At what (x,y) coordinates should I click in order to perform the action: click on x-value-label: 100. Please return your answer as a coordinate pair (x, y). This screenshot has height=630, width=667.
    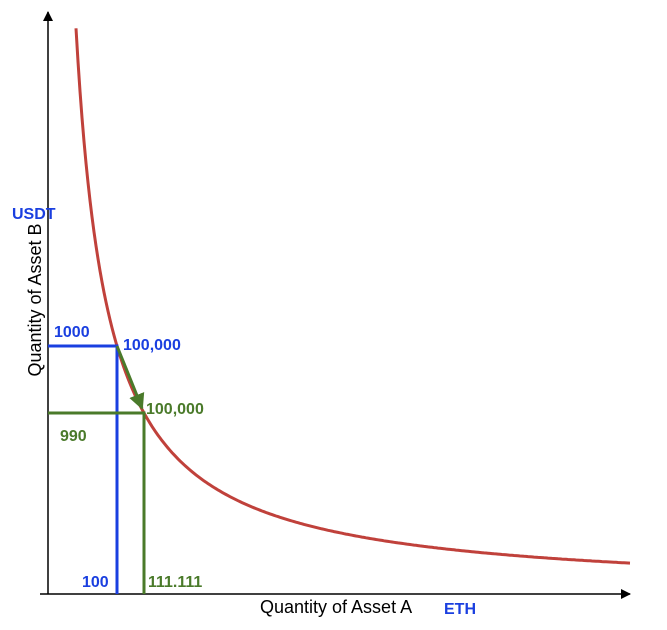
    Looking at the image, I should click on (95, 582).